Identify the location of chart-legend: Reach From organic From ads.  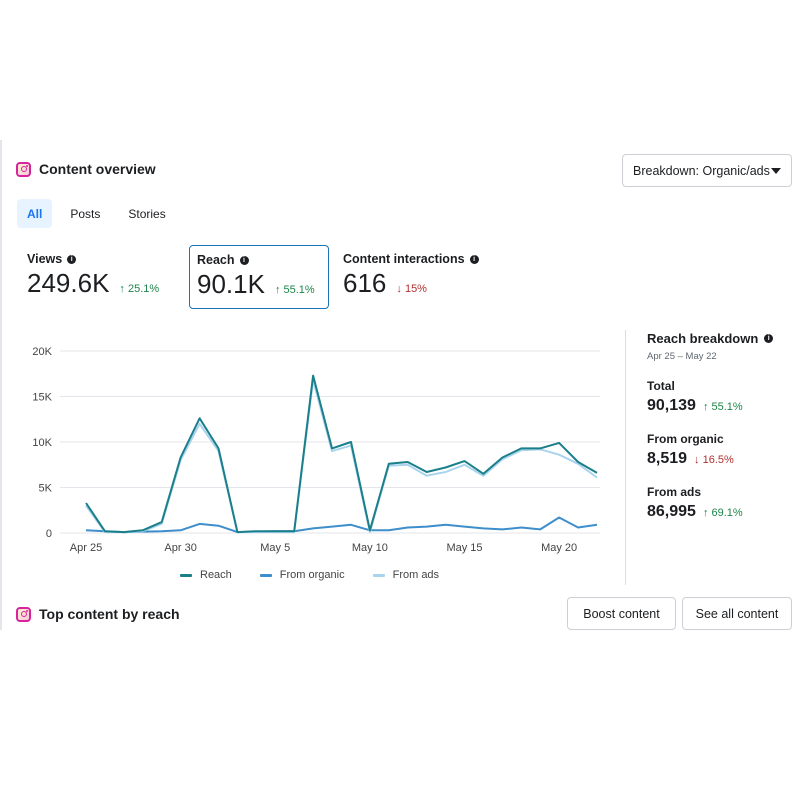
(309, 575).